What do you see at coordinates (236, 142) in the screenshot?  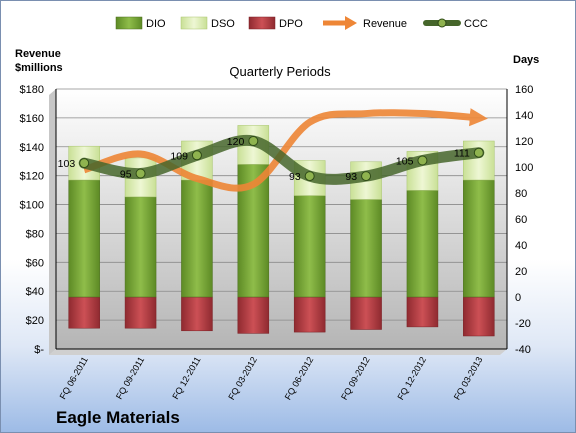 I see `ccc-data-label: 120` at bounding box center [236, 142].